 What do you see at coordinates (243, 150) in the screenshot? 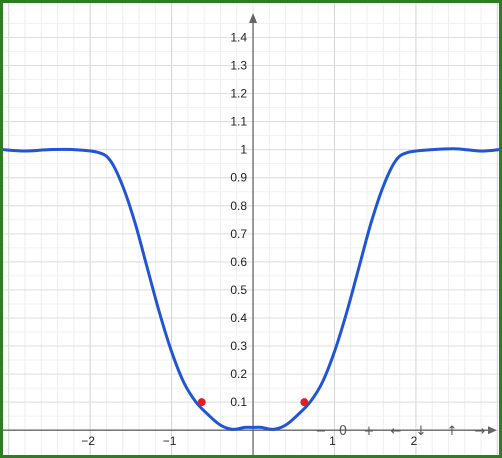
I see `y-tick-label: 1` at bounding box center [243, 150].